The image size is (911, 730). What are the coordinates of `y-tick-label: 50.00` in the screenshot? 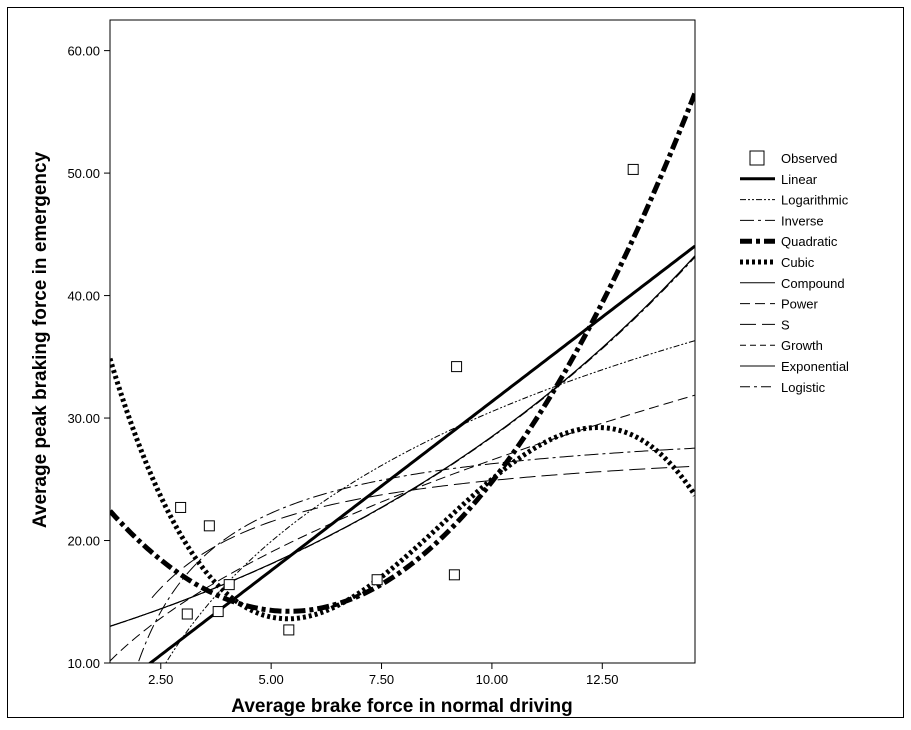 It's located at (83, 173).